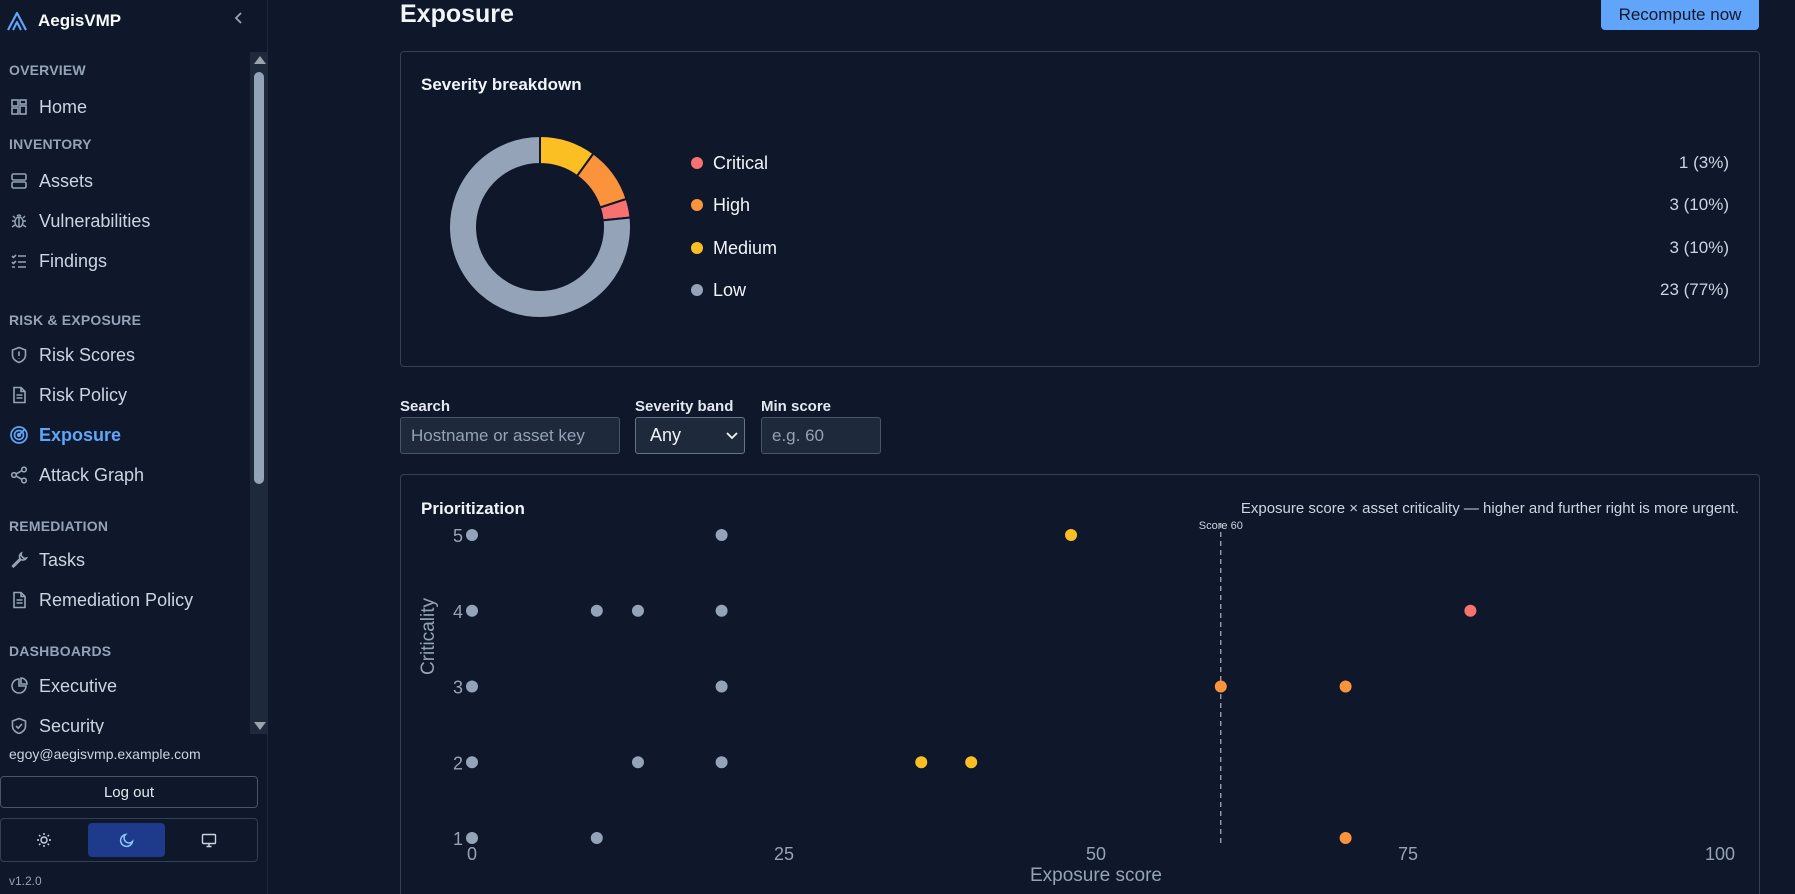 The height and width of the screenshot is (894, 1795). I want to click on sidebar-item-label: Findings, so click(73, 260).